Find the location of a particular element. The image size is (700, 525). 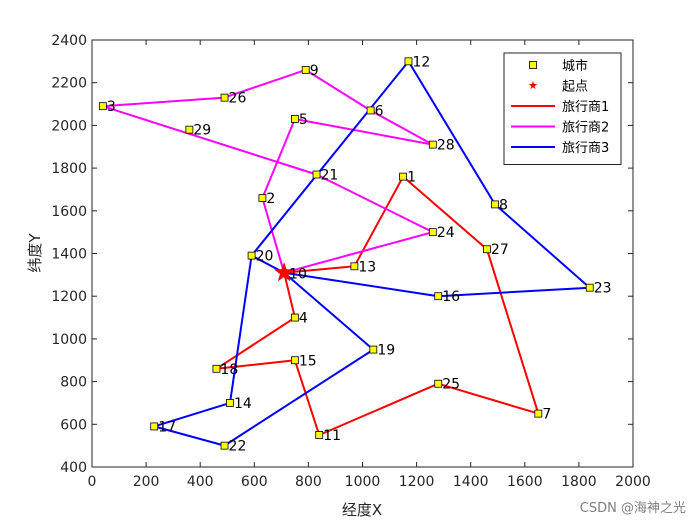

y-tick-label: 600 is located at coordinates (73, 425).